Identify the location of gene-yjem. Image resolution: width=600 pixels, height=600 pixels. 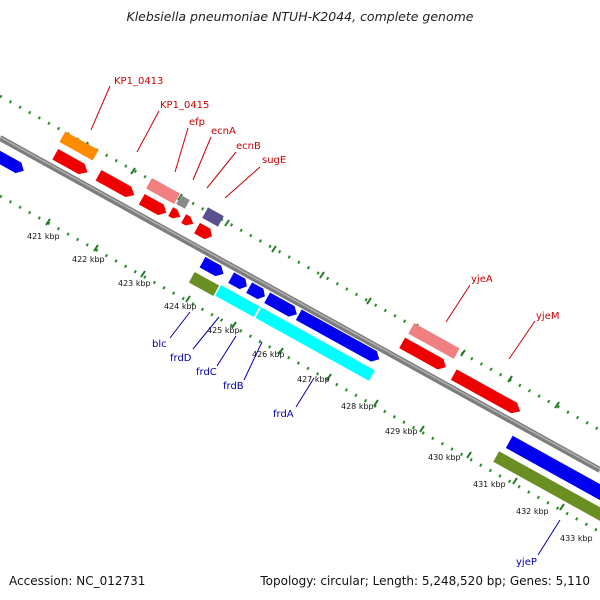
(485, 391).